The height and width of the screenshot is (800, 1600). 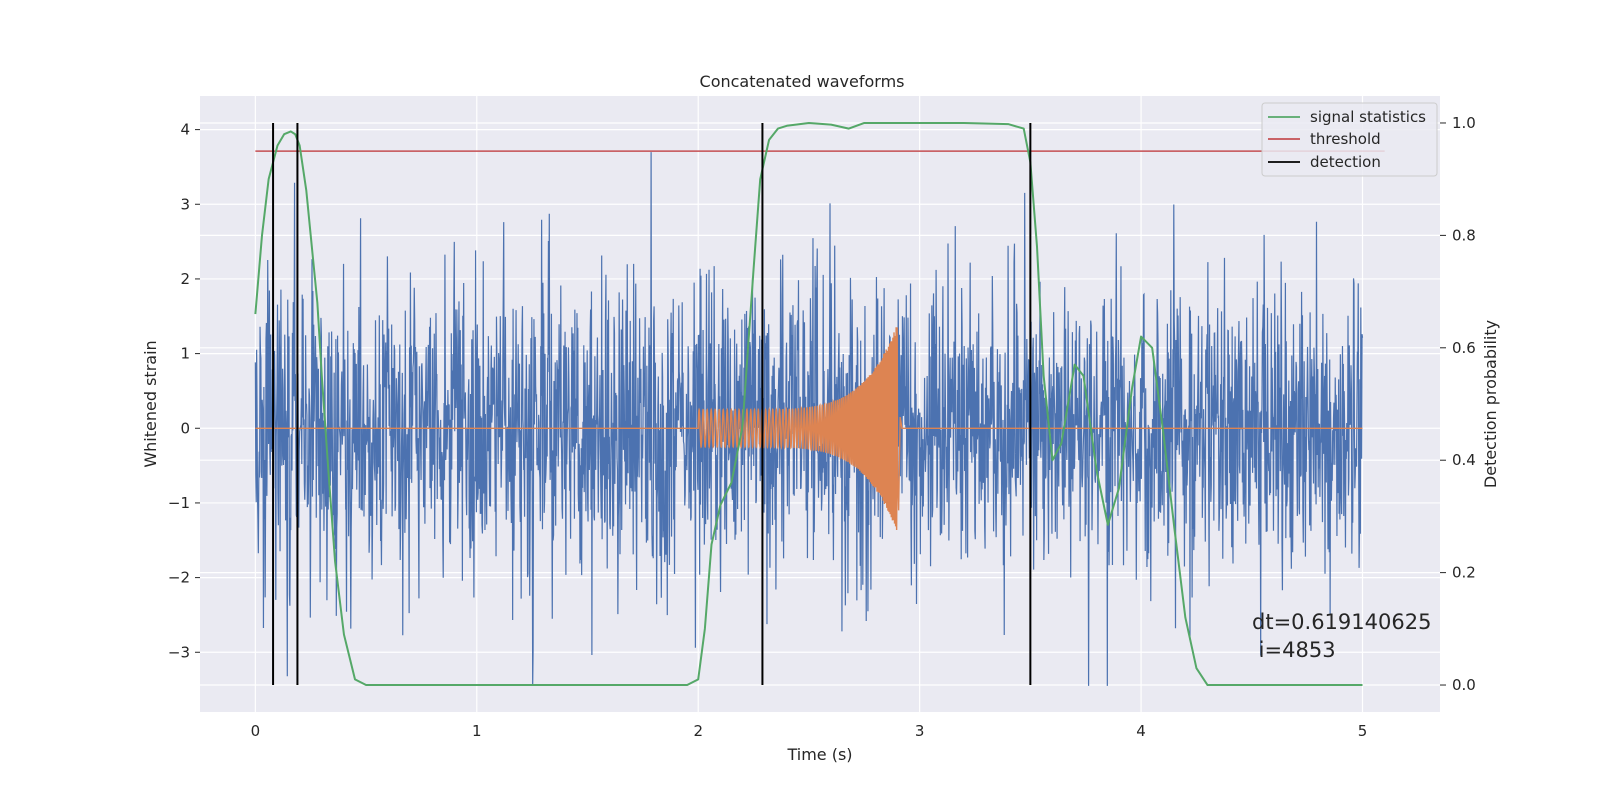 I want to click on legend: signal statistics threshold detection, so click(x=1349, y=139).